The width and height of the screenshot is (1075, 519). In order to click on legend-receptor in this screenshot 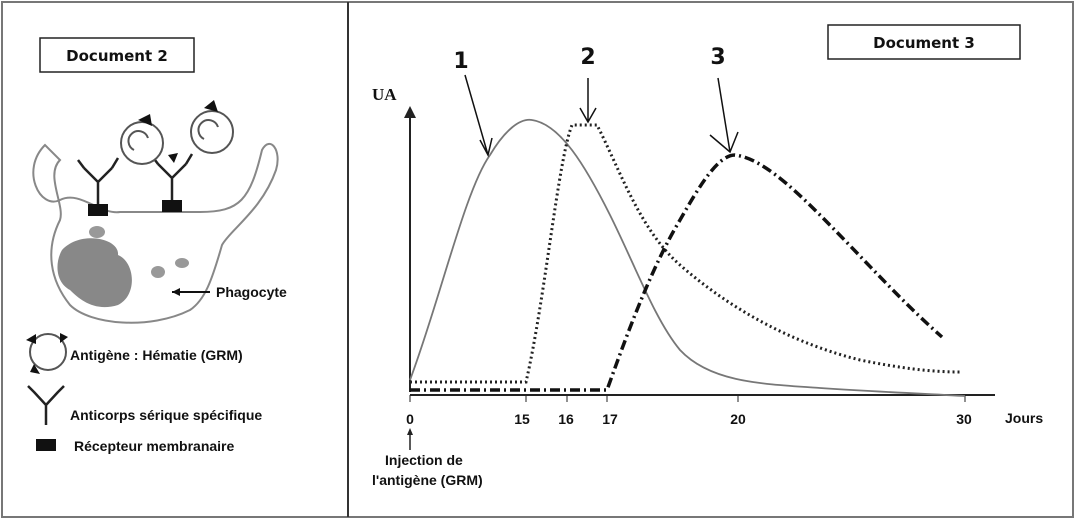, I will do `click(46, 445)`.